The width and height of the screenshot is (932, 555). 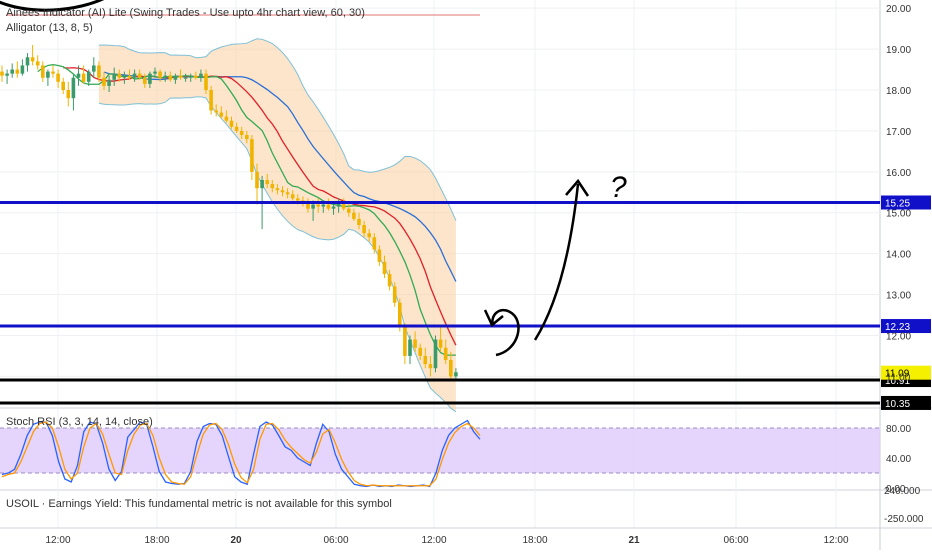 I want to click on hand-drawn-arrowhead, so click(x=493, y=318).